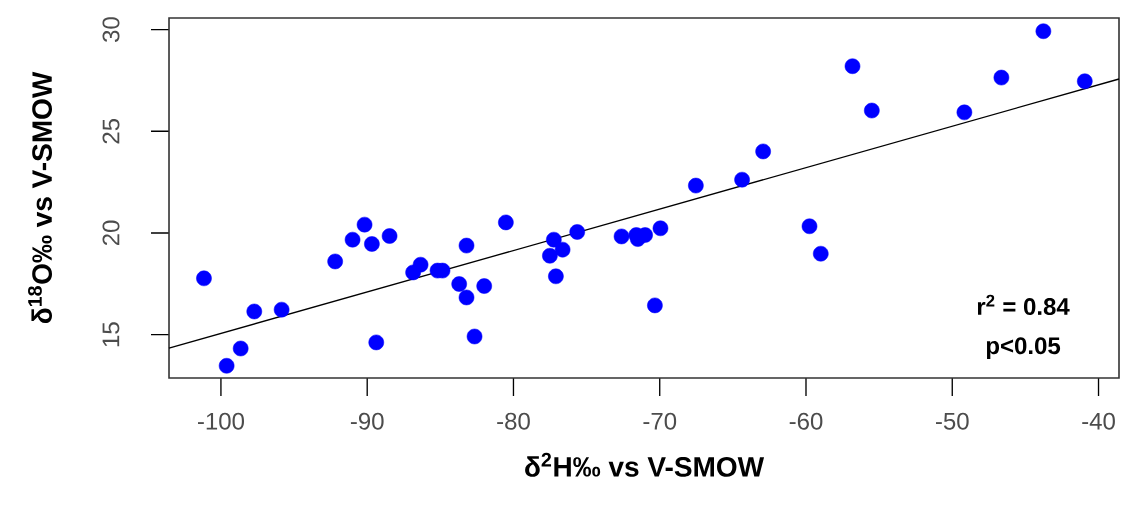 This screenshot has height=513, width=1121. Describe the element at coordinates (1023, 305) in the screenshot. I see `annotation: r$^{2}$ = 0.84` at that location.